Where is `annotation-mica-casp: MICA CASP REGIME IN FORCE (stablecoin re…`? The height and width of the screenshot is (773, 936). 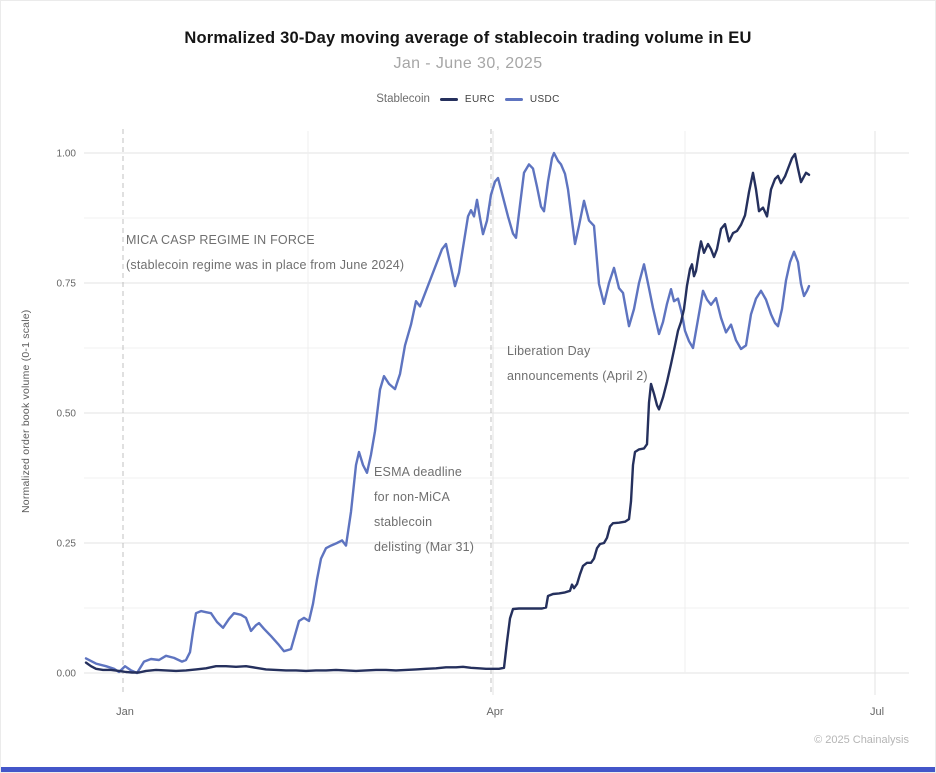
annotation-mica-casp: MICA CASP REGIME IN FORCE (stablecoin re… is located at coordinates (265, 252).